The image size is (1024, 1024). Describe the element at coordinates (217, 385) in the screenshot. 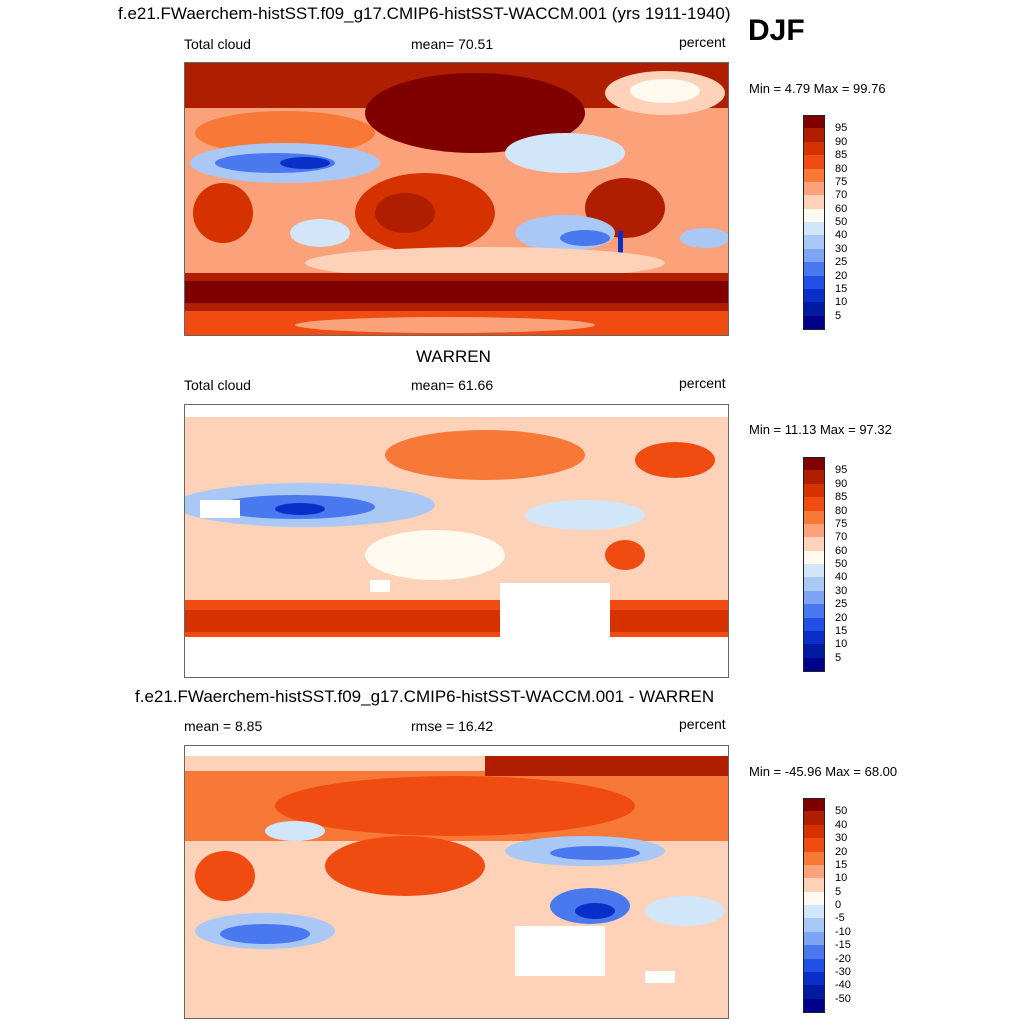

I see `panel-2-variable-label: Total cloud` at that location.